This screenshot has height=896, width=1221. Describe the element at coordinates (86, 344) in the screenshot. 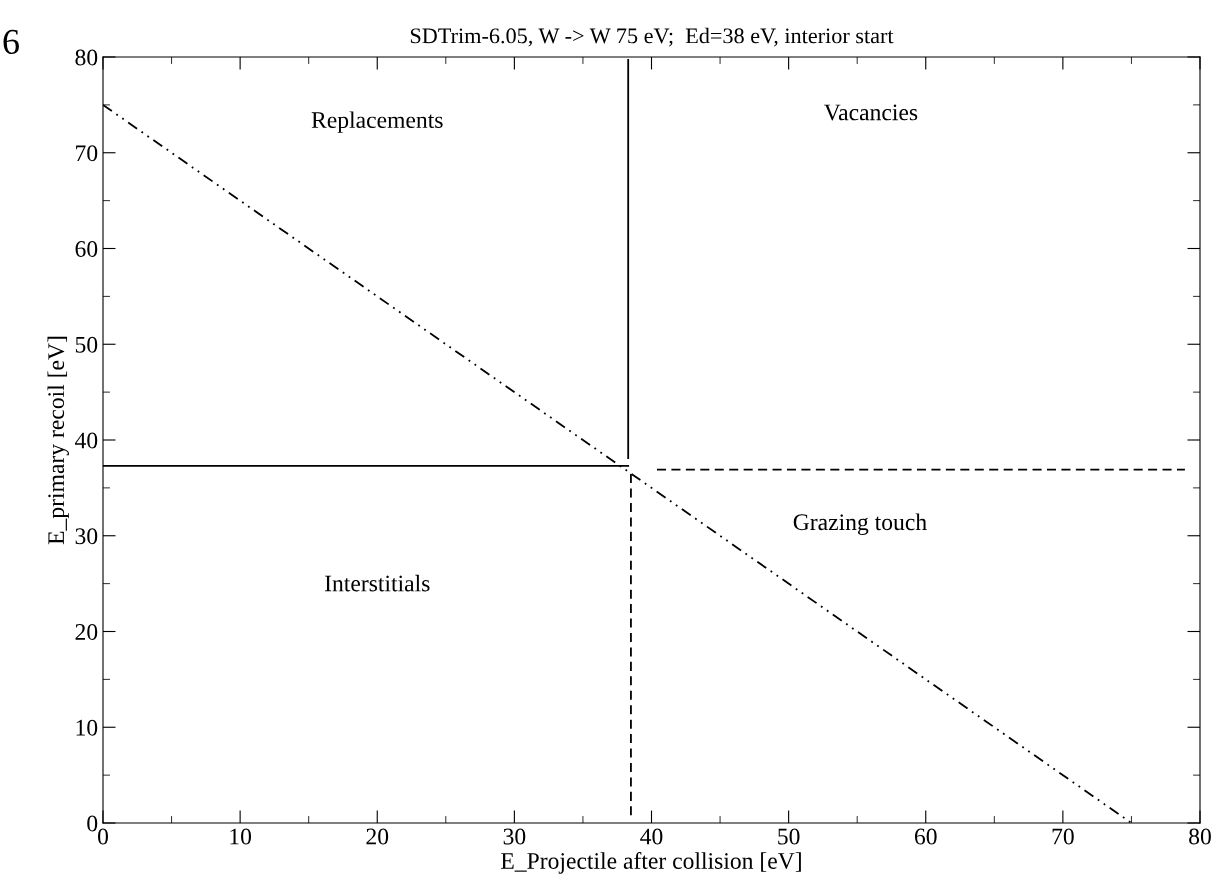

I see `y-tick-label: 50` at that location.